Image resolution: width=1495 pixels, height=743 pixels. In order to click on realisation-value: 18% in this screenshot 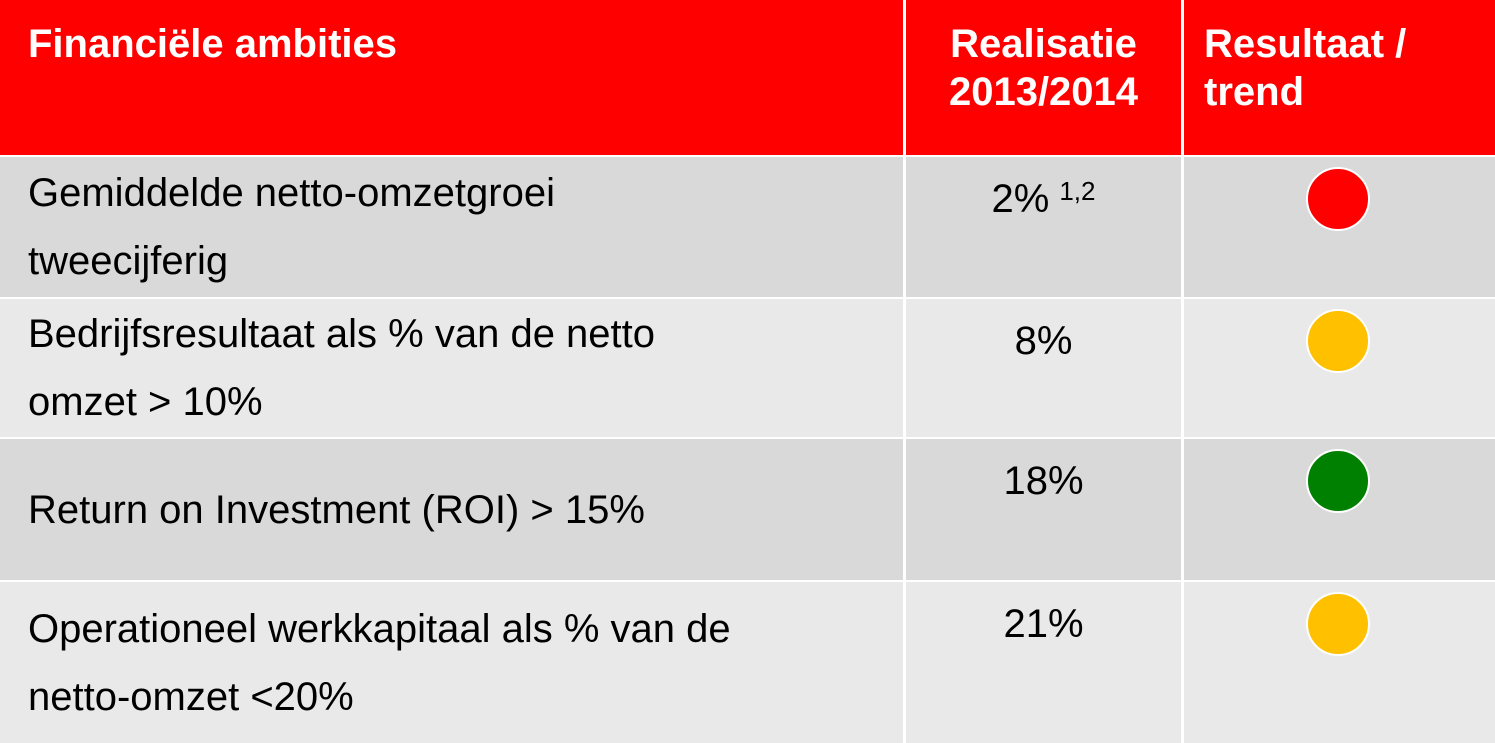, I will do `click(1043, 481)`.